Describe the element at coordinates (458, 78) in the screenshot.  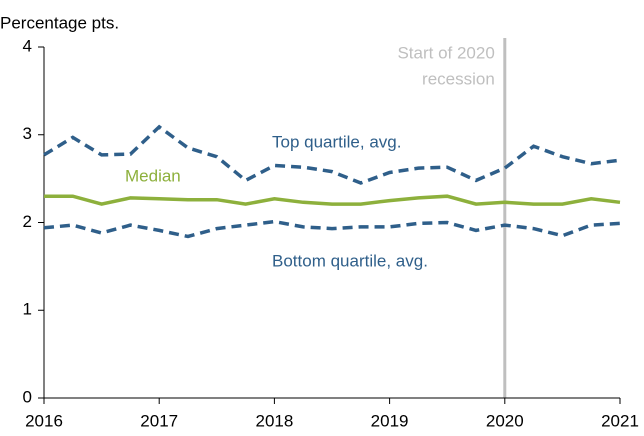
I see `annotation-text: recession` at that location.